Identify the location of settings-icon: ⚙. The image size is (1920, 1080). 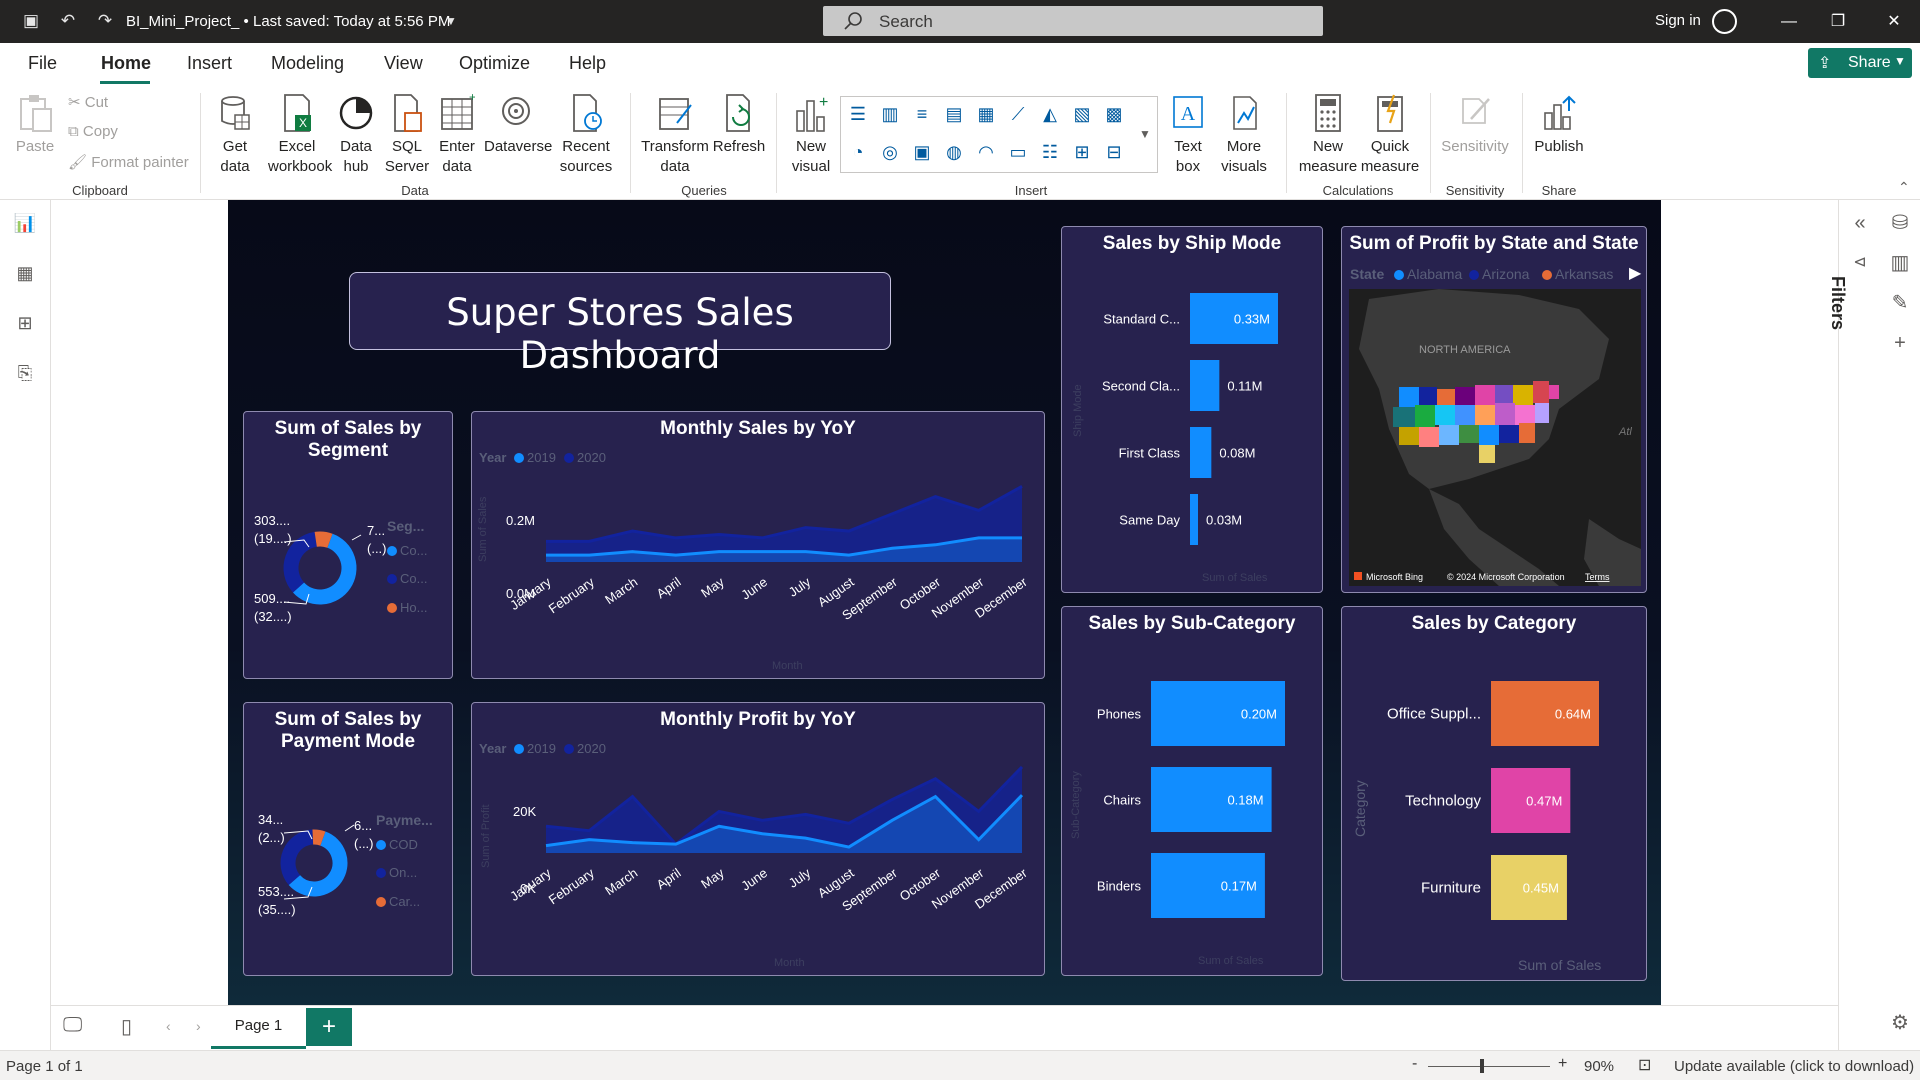
(1900, 1023).